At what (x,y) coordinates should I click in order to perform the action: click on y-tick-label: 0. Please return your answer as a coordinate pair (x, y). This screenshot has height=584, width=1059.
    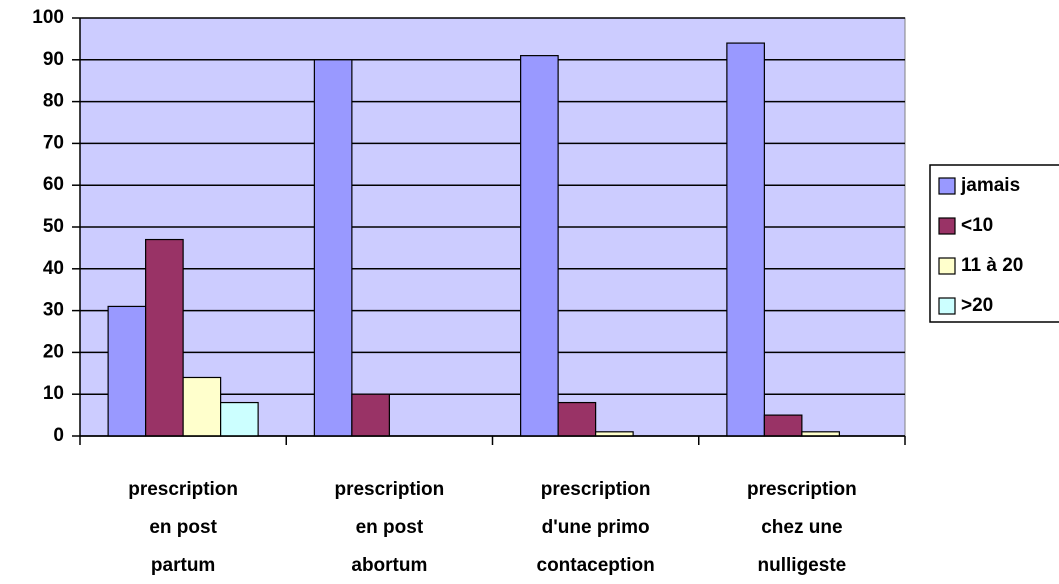
    Looking at the image, I should click on (58, 435).